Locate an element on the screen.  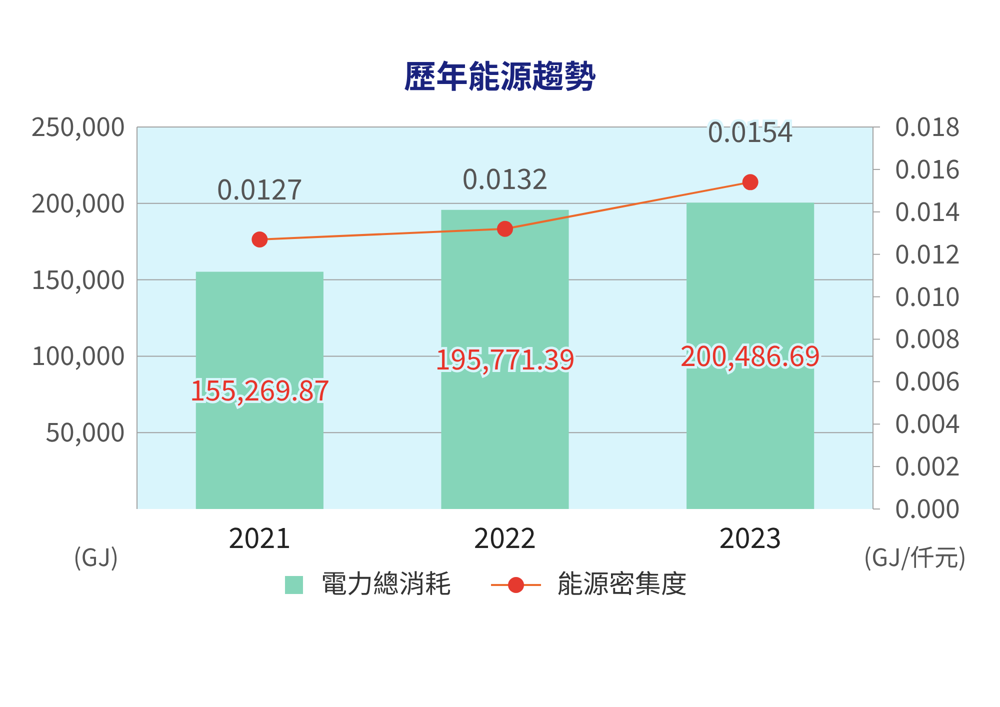
y-tick-label: 50,000 is located at coordinates (85, 431).